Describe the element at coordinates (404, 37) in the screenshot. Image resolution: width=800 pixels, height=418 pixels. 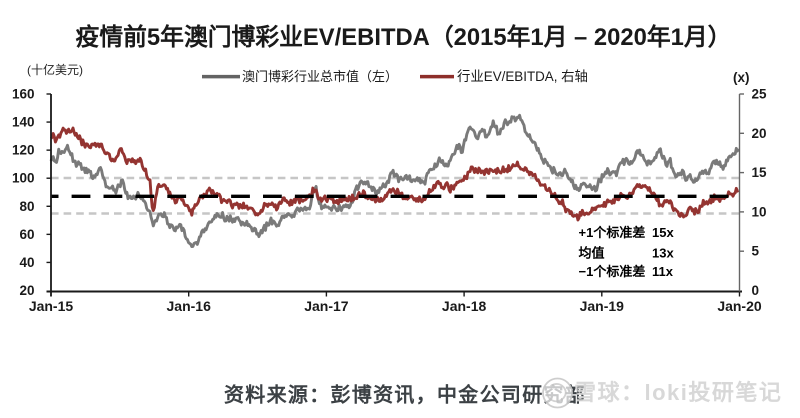
I see `svg-text:疫情前5年澳门博彩业EV/EBITDA（2015年1月 –: 疫情前5年澳门博彩业EV/EBITDA（2015年1月 – 2020年1月）` at that location.